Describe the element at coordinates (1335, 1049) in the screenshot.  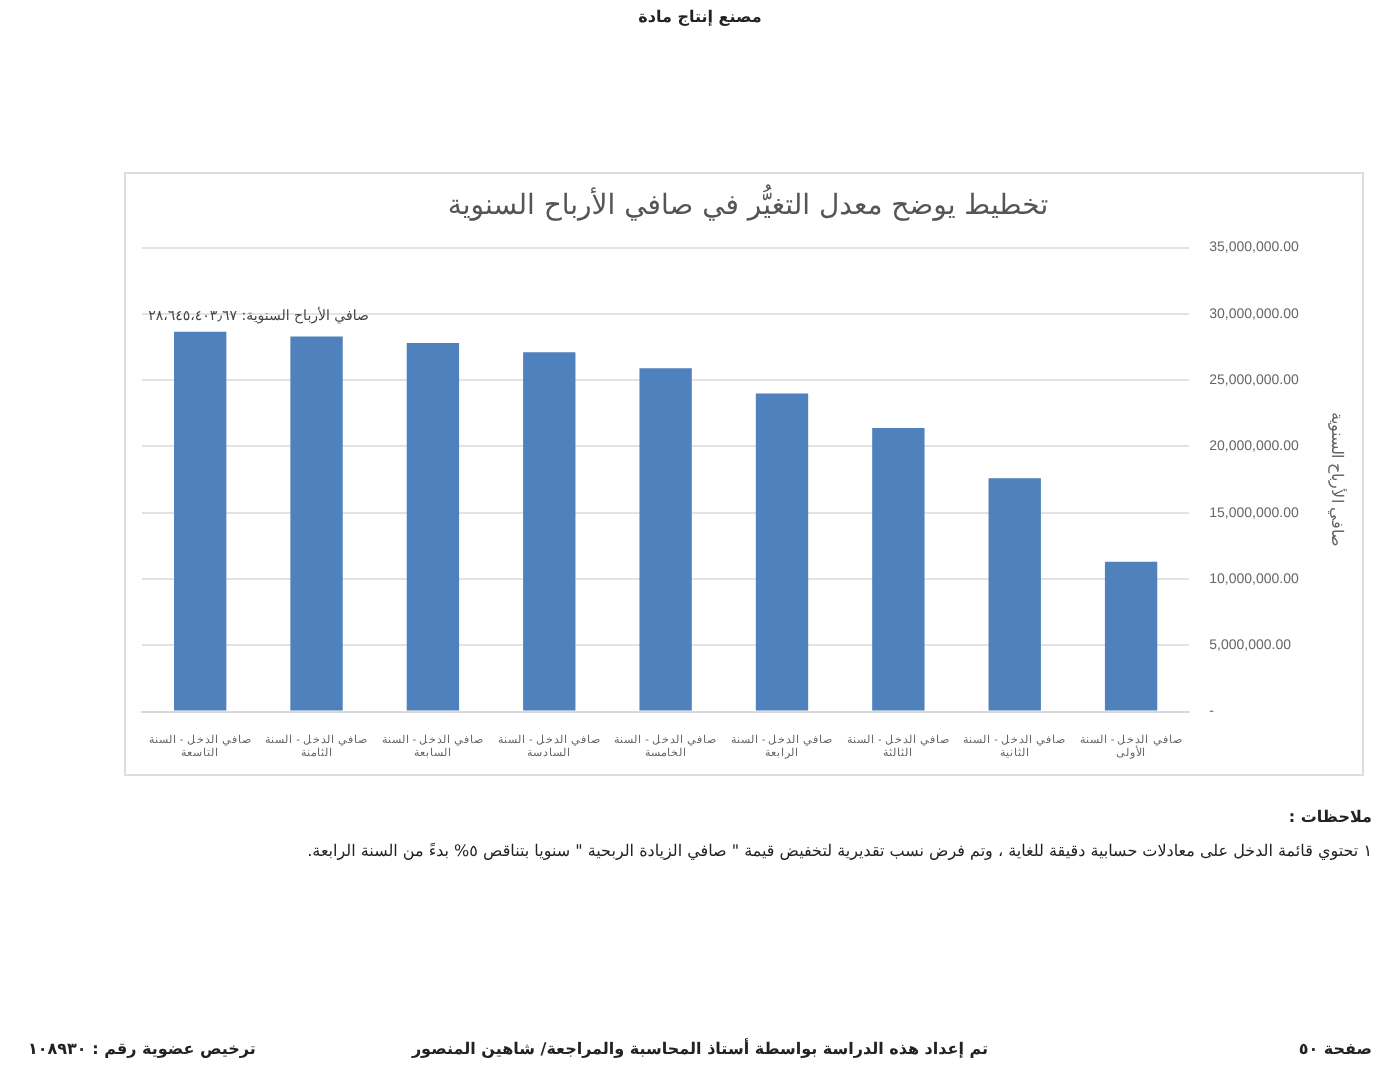
I see `text: صفحة ٥٠` at that location.